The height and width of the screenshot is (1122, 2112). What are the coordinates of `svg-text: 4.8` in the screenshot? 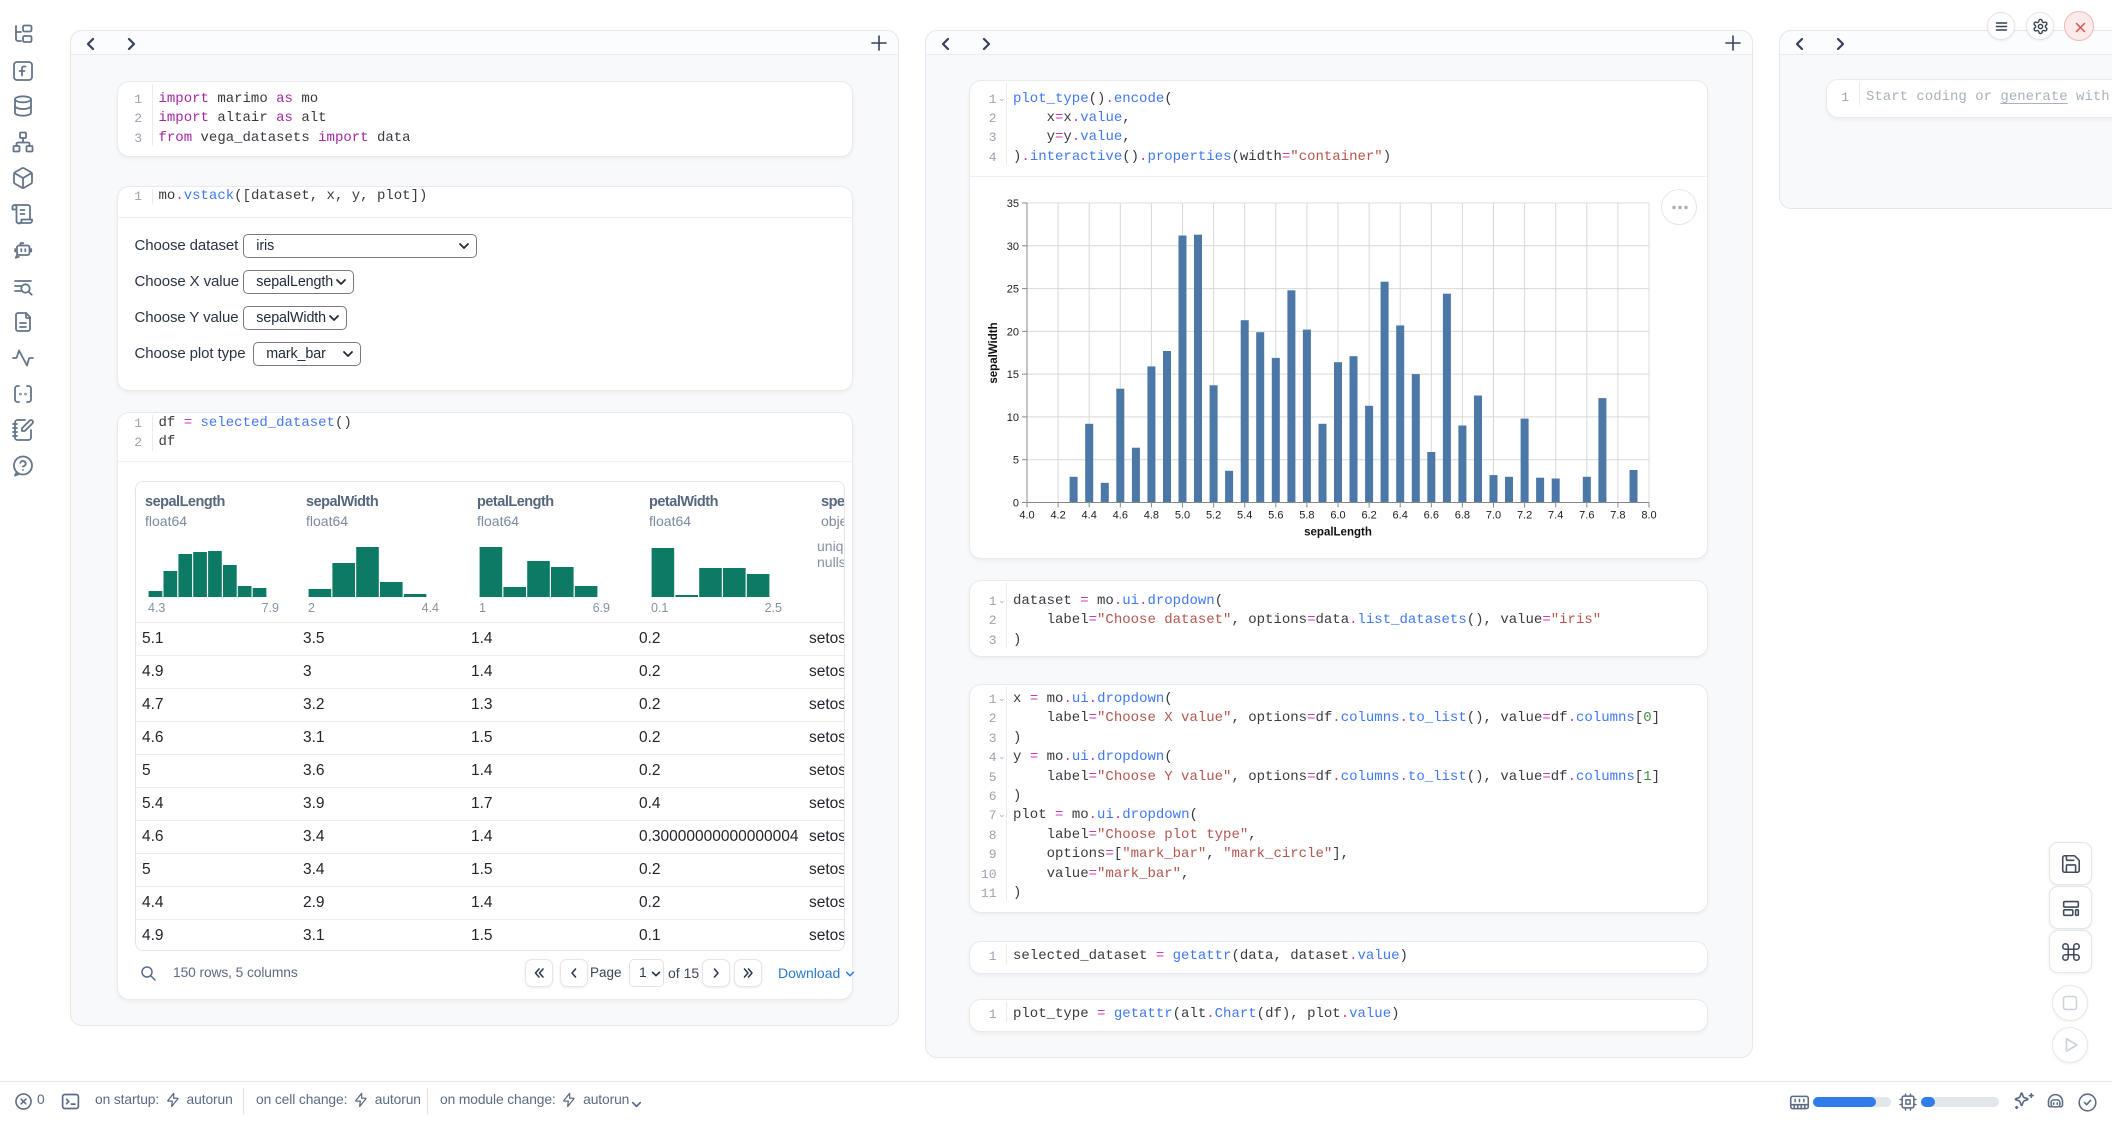 It's located at (1151, 516).